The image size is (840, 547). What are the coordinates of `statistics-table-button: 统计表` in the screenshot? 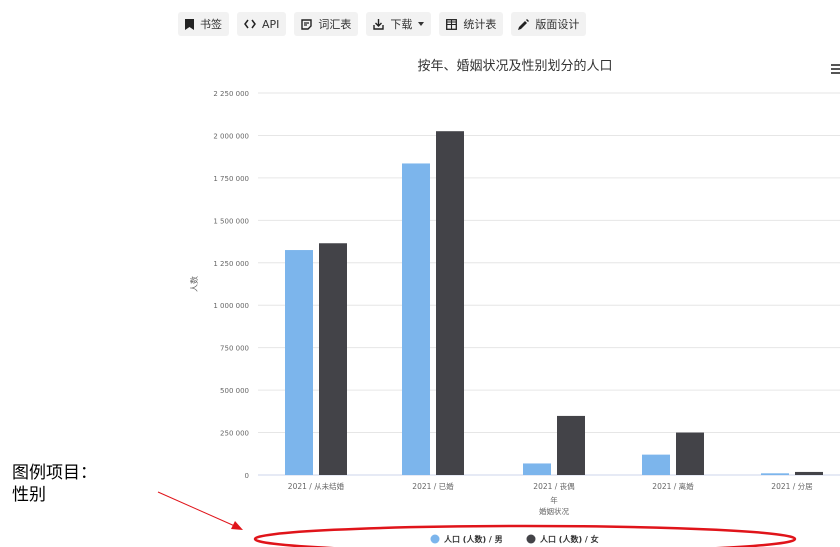 It's located at (471, 24).